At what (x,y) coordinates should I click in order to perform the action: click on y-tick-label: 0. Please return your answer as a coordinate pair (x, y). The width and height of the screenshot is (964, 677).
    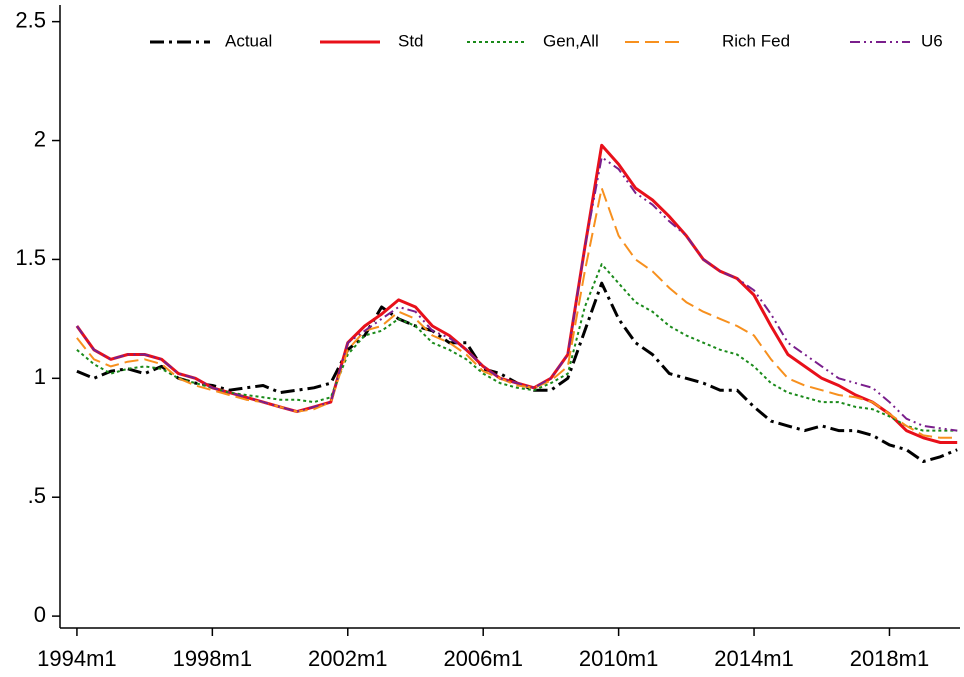
    Looking at the image, I should click on (40, 614).